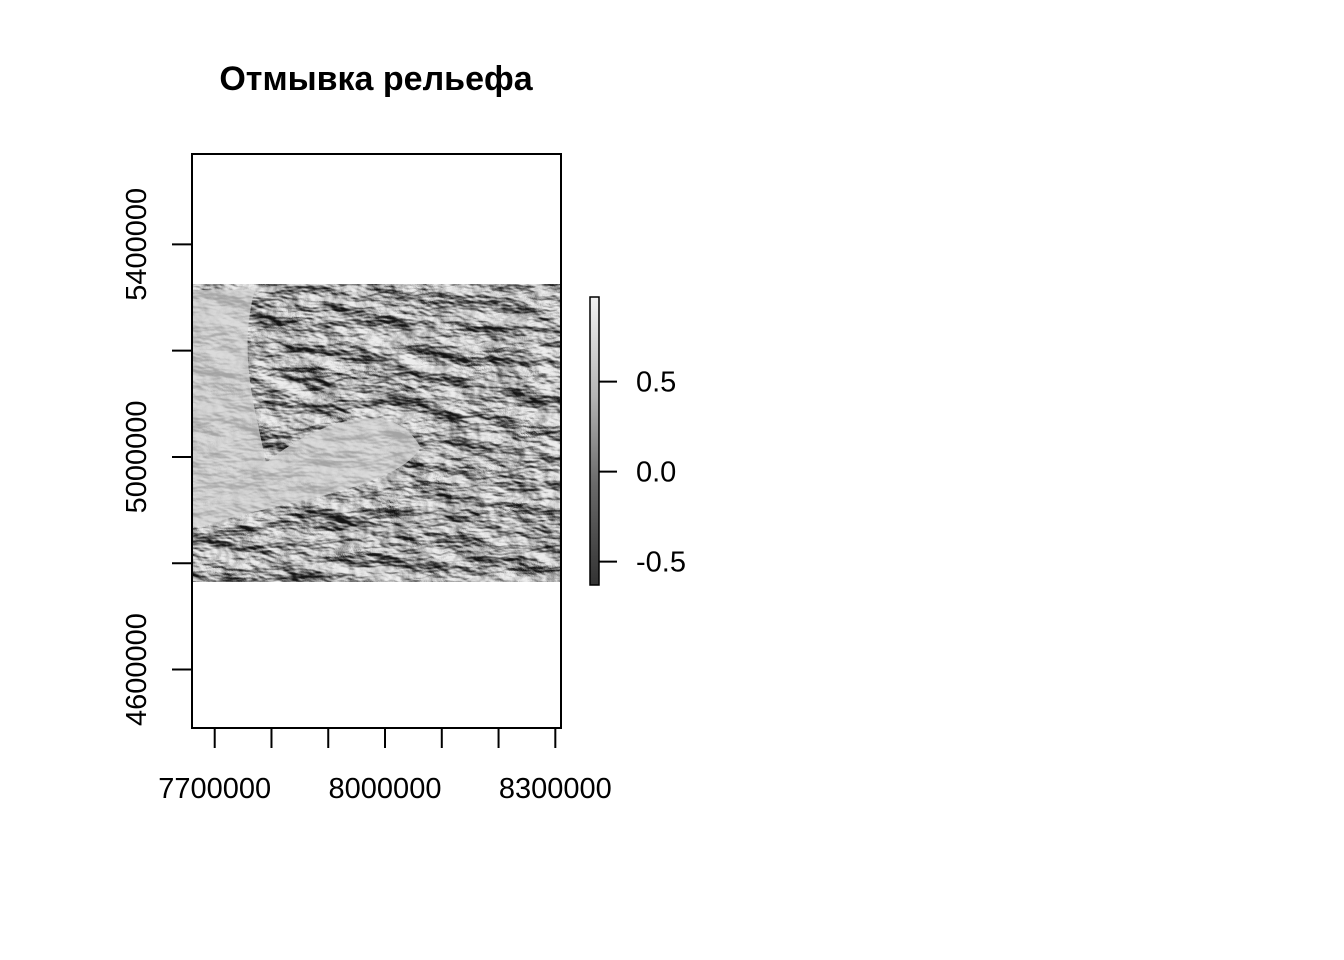  What do you see at coordinates (656, 383) in the screenshot?
I see `colorbar-tick-label: 0.5` at bounding box center [656, 383].